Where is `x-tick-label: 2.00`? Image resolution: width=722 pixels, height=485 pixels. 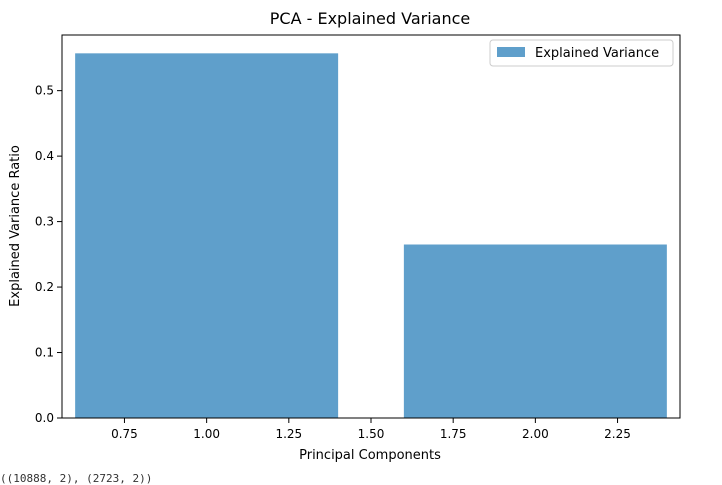
x-tick-label: 2.00 is located at coordinates (535, 434).